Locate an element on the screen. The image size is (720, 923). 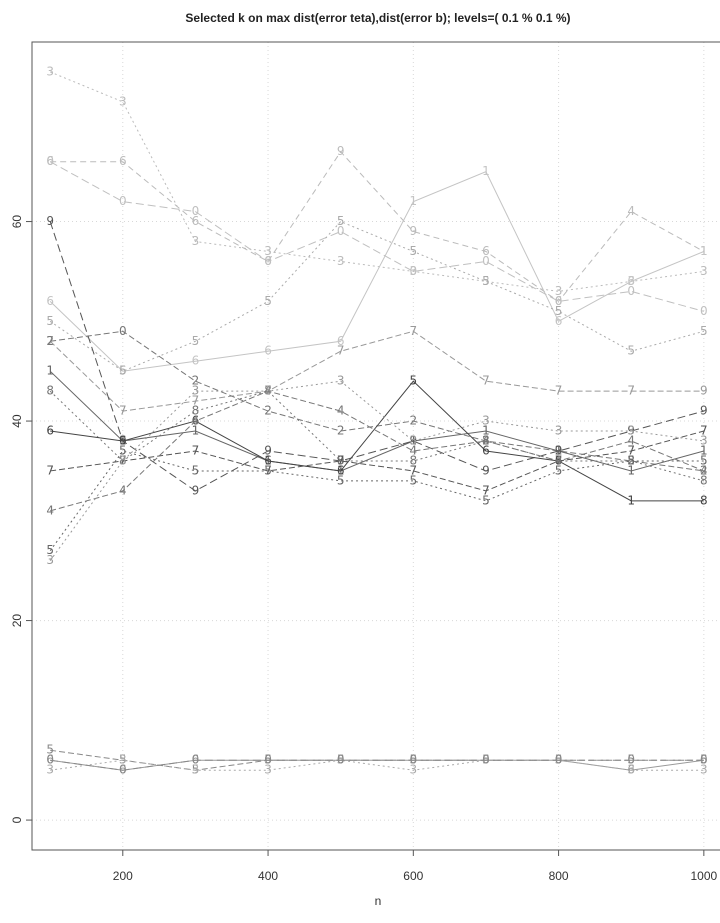
y-tick-label: 0 is located at coordinates (17, 819).